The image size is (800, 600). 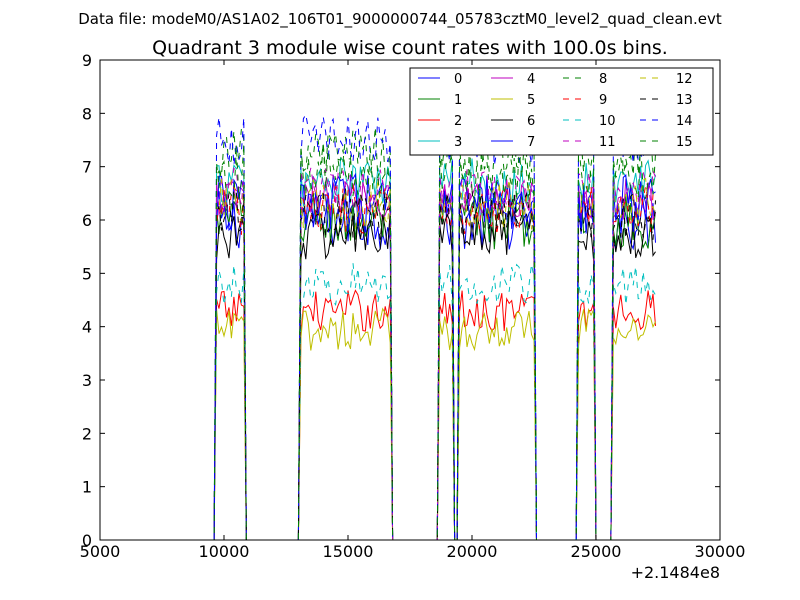 What do you see at coordinates (531, 142) in the screenshot?
I see `legend-label-7: 7` at bounding box center [531, 142].